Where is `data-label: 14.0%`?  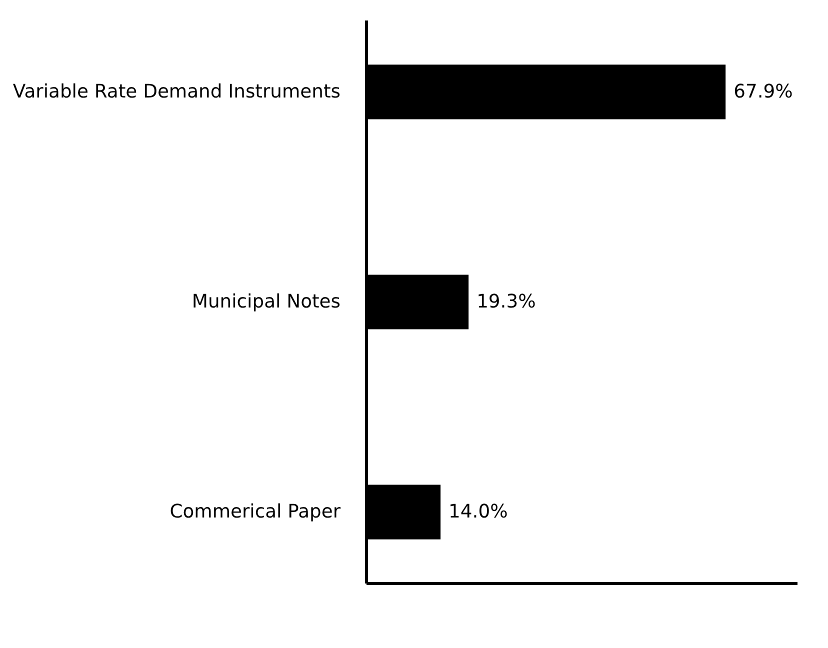 data-label: 14.0% is located at coordinates (478, 512).